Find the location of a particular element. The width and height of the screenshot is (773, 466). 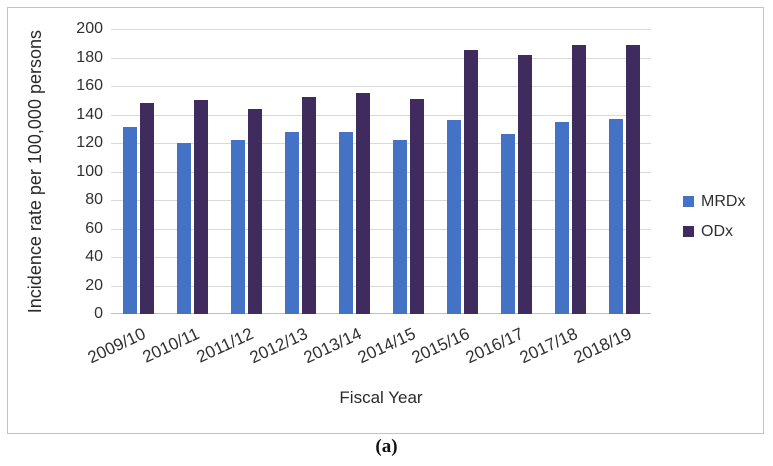

y-tick-label: 40 is located at coordinates (94, 256).